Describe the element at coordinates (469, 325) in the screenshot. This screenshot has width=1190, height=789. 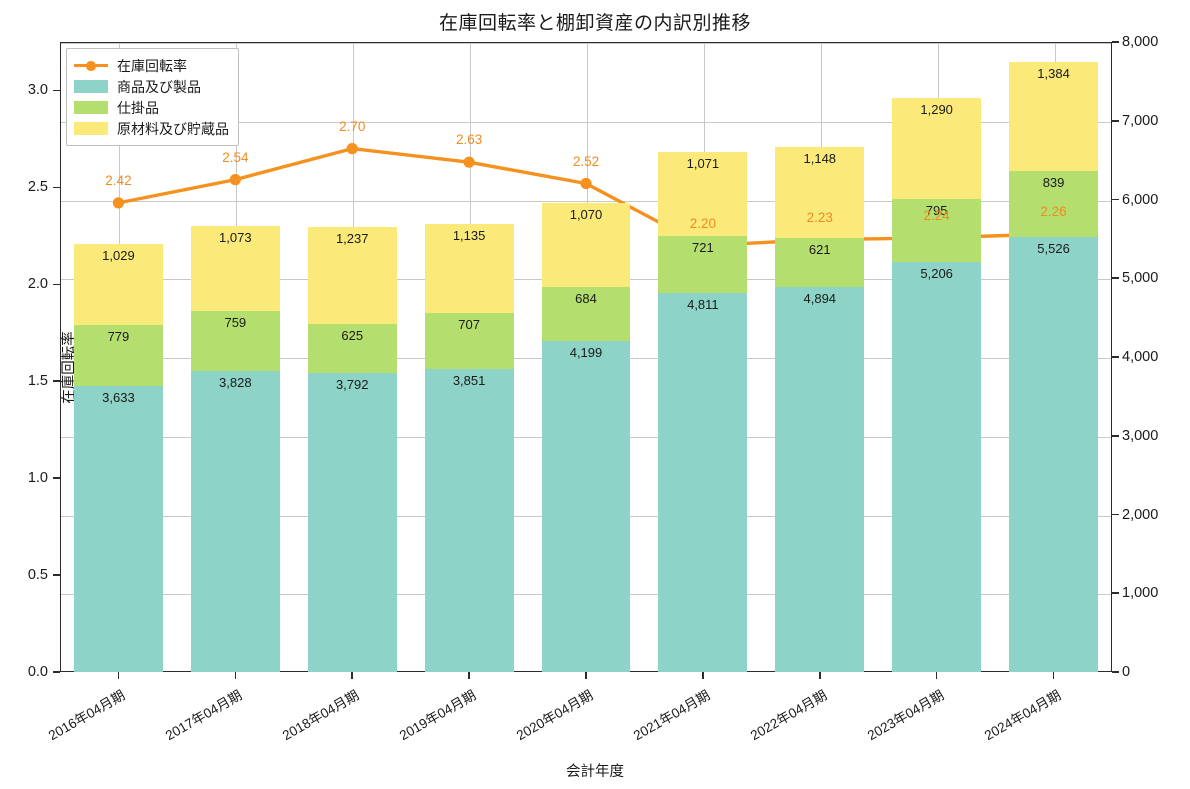
I see `bar-segment-value-label: 707` at that location.